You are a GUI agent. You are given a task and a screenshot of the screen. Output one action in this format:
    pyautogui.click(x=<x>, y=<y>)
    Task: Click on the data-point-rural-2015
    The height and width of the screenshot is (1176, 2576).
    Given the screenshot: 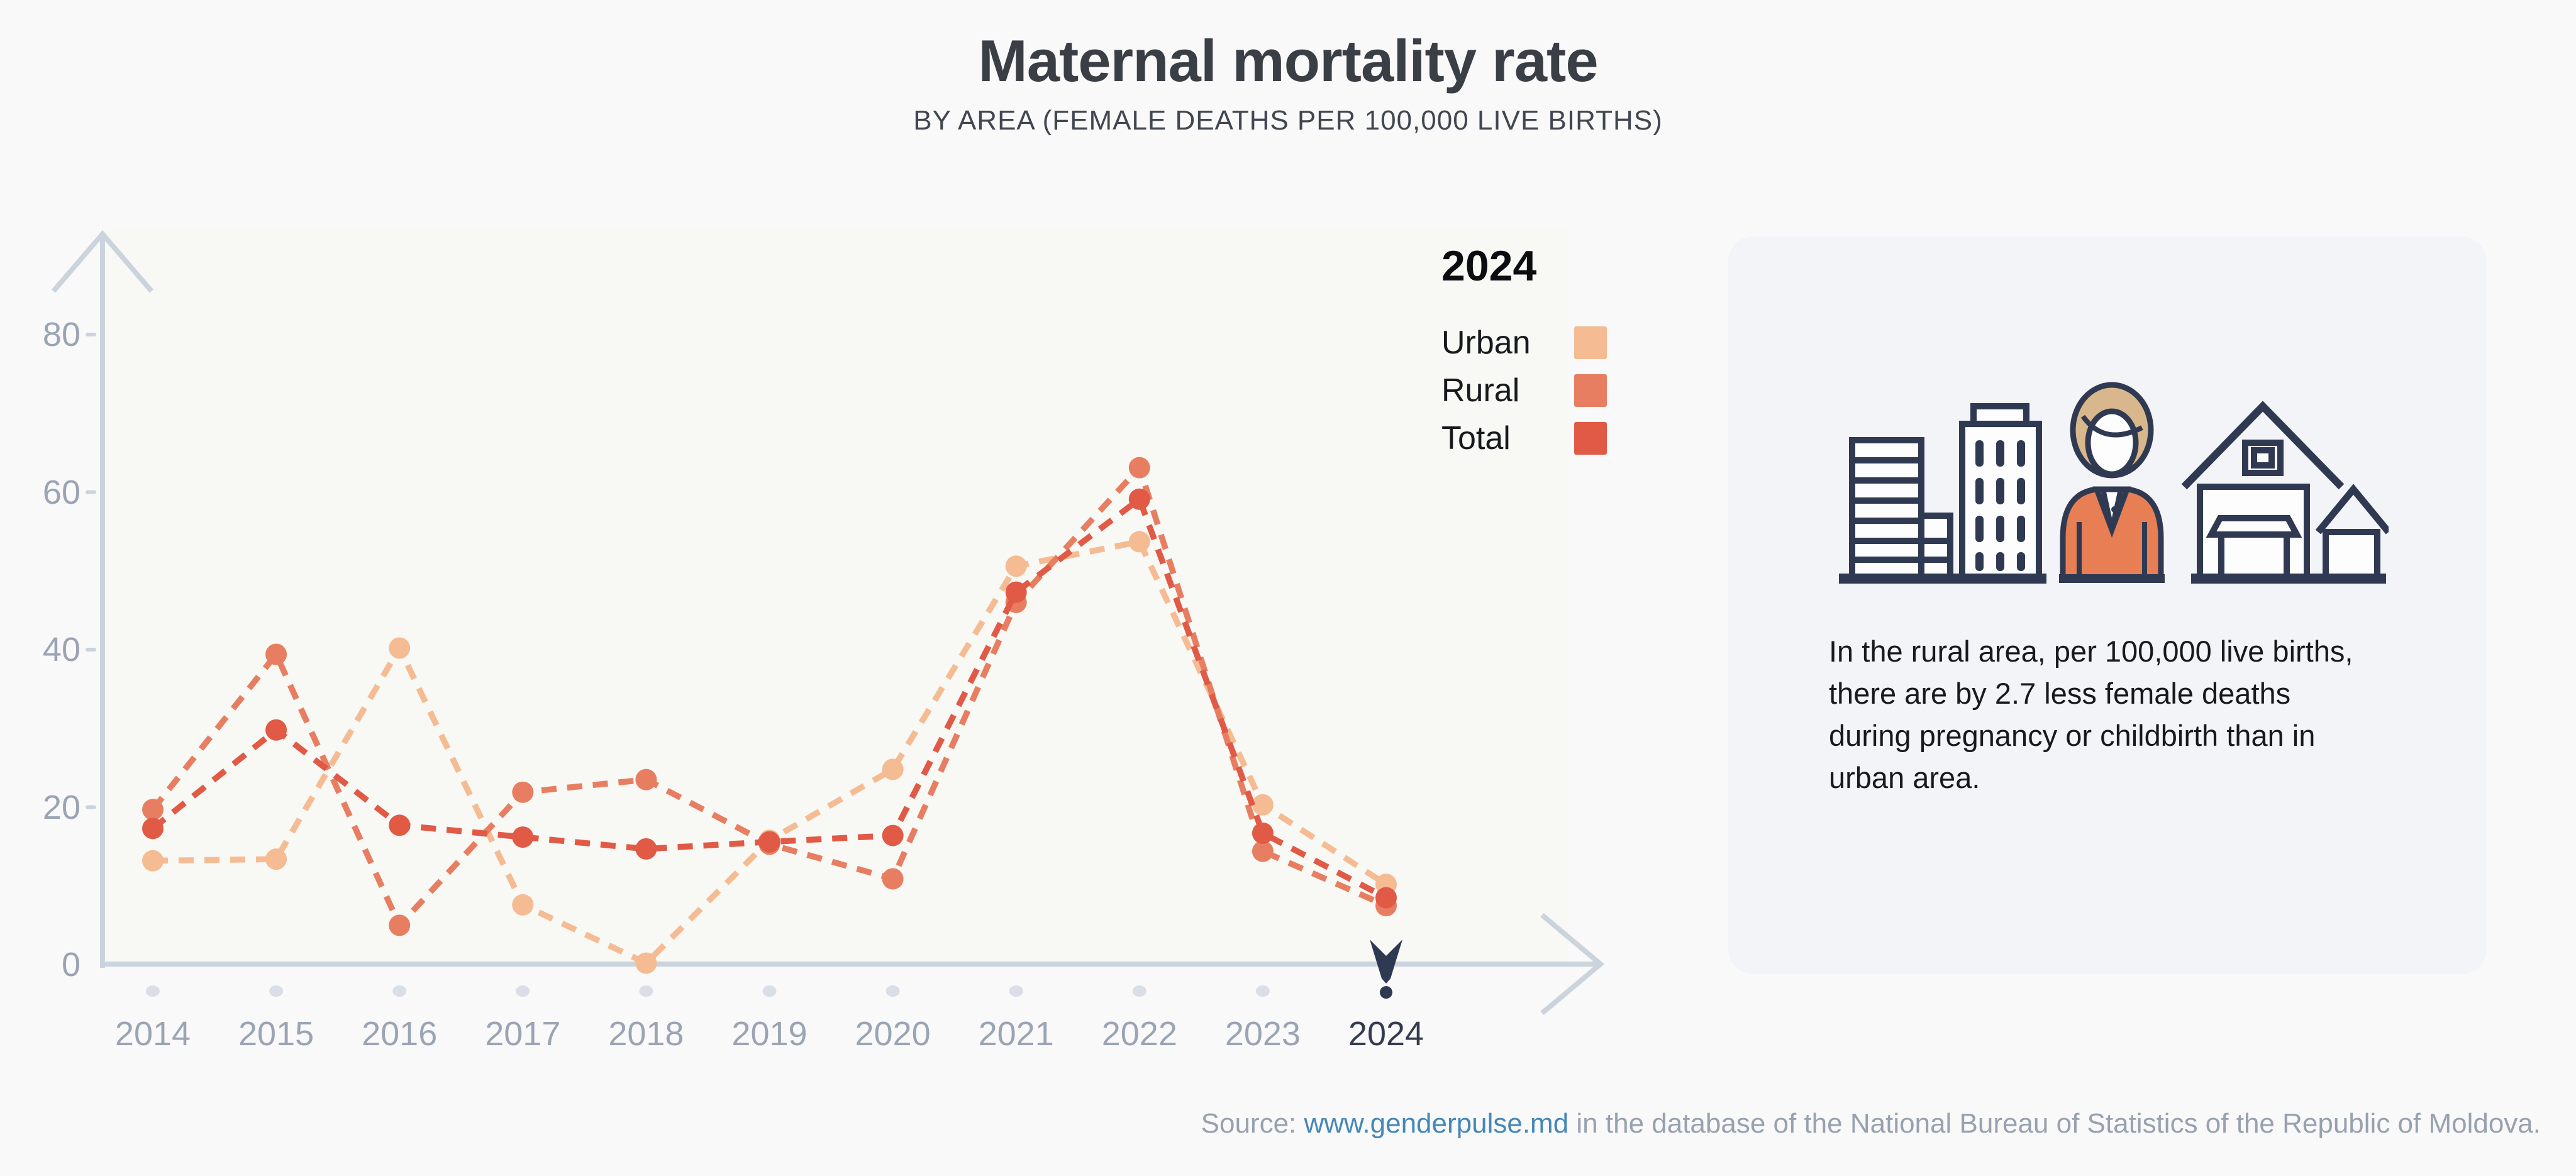 What is the action you would take?
    pyautogui.click(x=276, y=654)
    